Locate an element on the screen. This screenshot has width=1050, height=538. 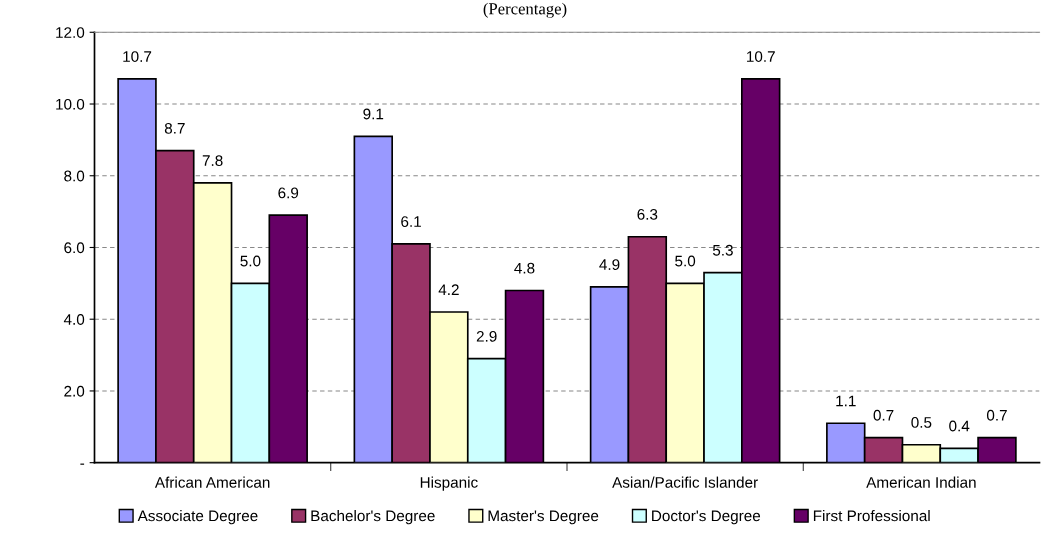
legend-label: Associate Degree is located at coordinates (197, 517).